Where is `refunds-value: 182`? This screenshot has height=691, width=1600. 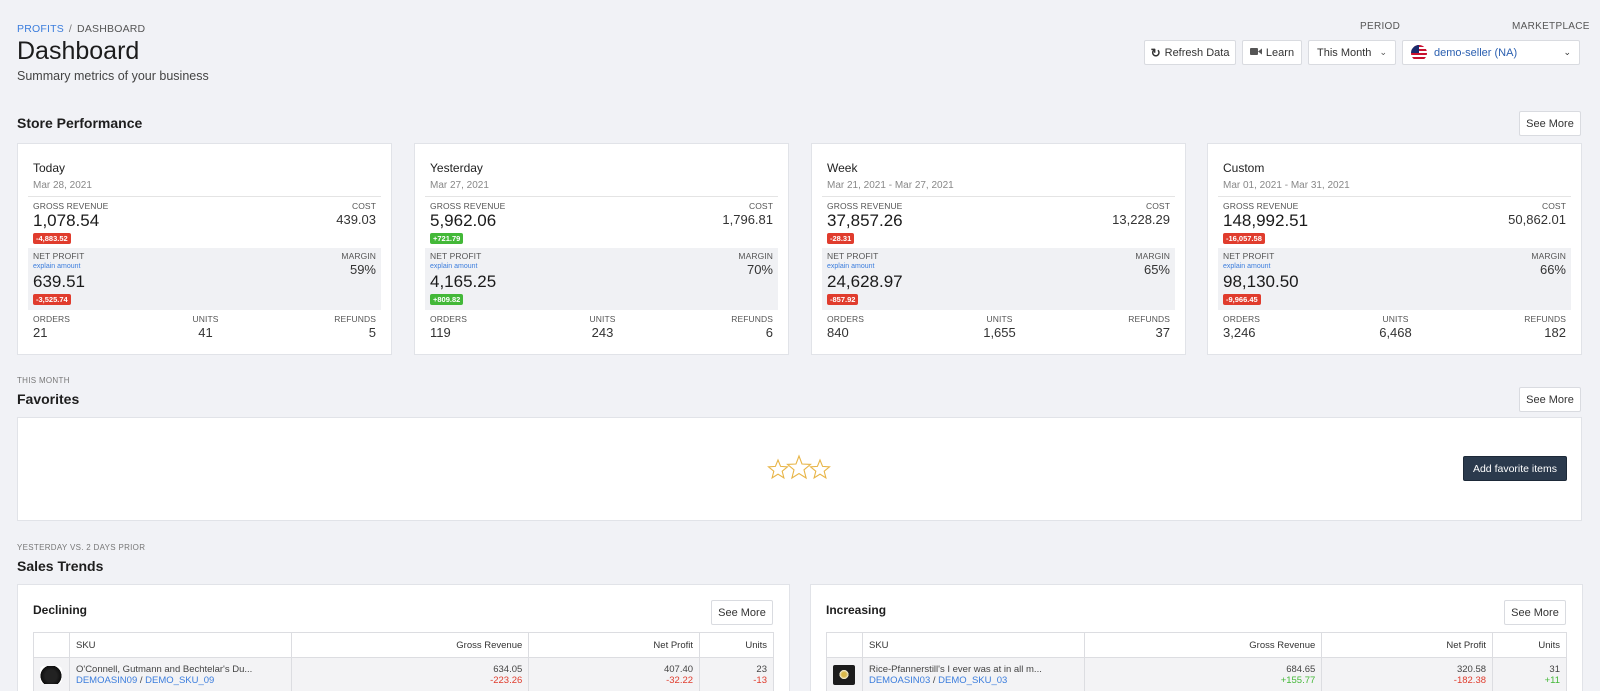
refunds-value: 182 is located at coordinates (1555, 332).